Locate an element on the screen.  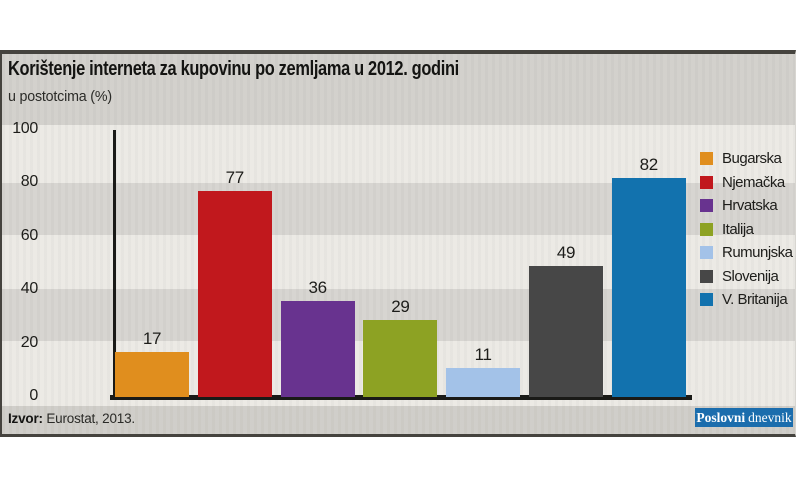
source-note: Izvor: Eurostat, 2013. is located at coordinates (71, 418).